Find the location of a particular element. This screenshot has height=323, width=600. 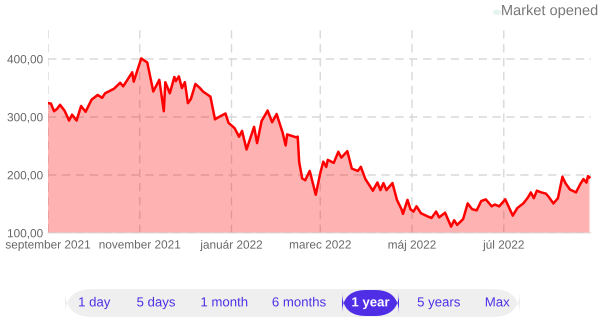

text: Max is located at coordinates (498, 302).